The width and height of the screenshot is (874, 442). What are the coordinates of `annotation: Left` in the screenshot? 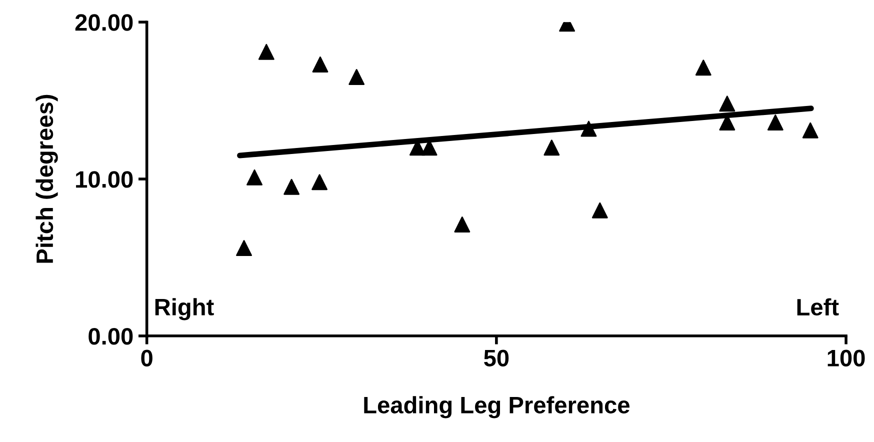 It's located at (818, 307).